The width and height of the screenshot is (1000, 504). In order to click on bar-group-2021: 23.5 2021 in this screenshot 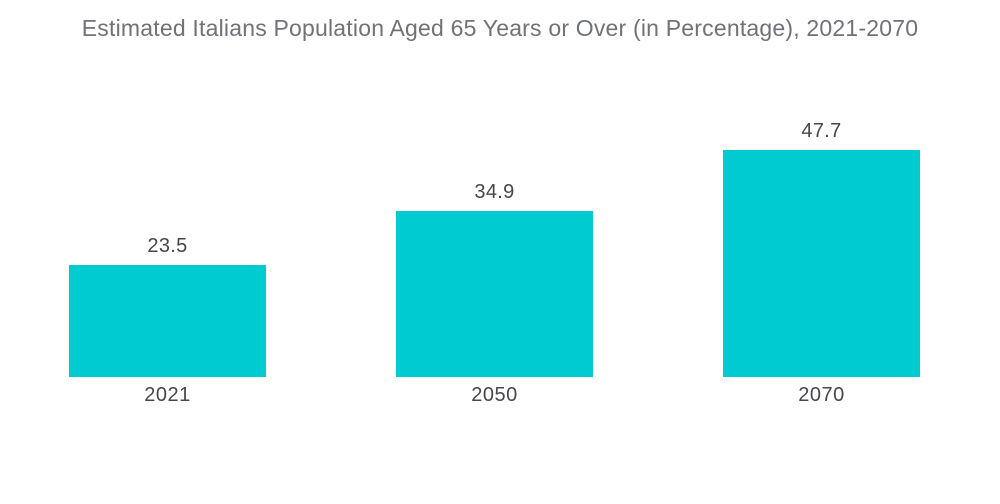, I will do `click(167, 320)`.